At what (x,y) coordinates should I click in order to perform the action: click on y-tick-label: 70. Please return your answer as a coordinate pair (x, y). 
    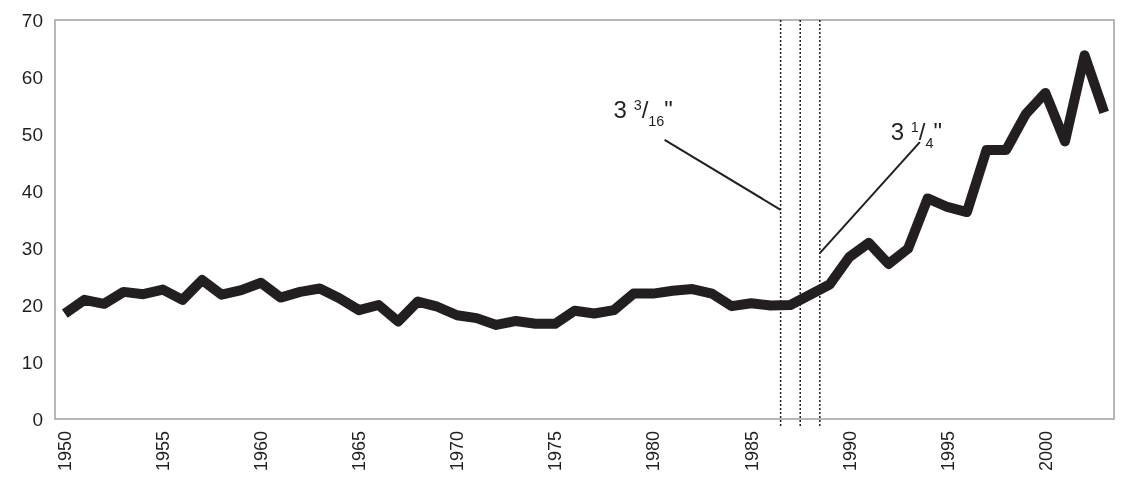
    Looking at the image, I should click on (32, 20).